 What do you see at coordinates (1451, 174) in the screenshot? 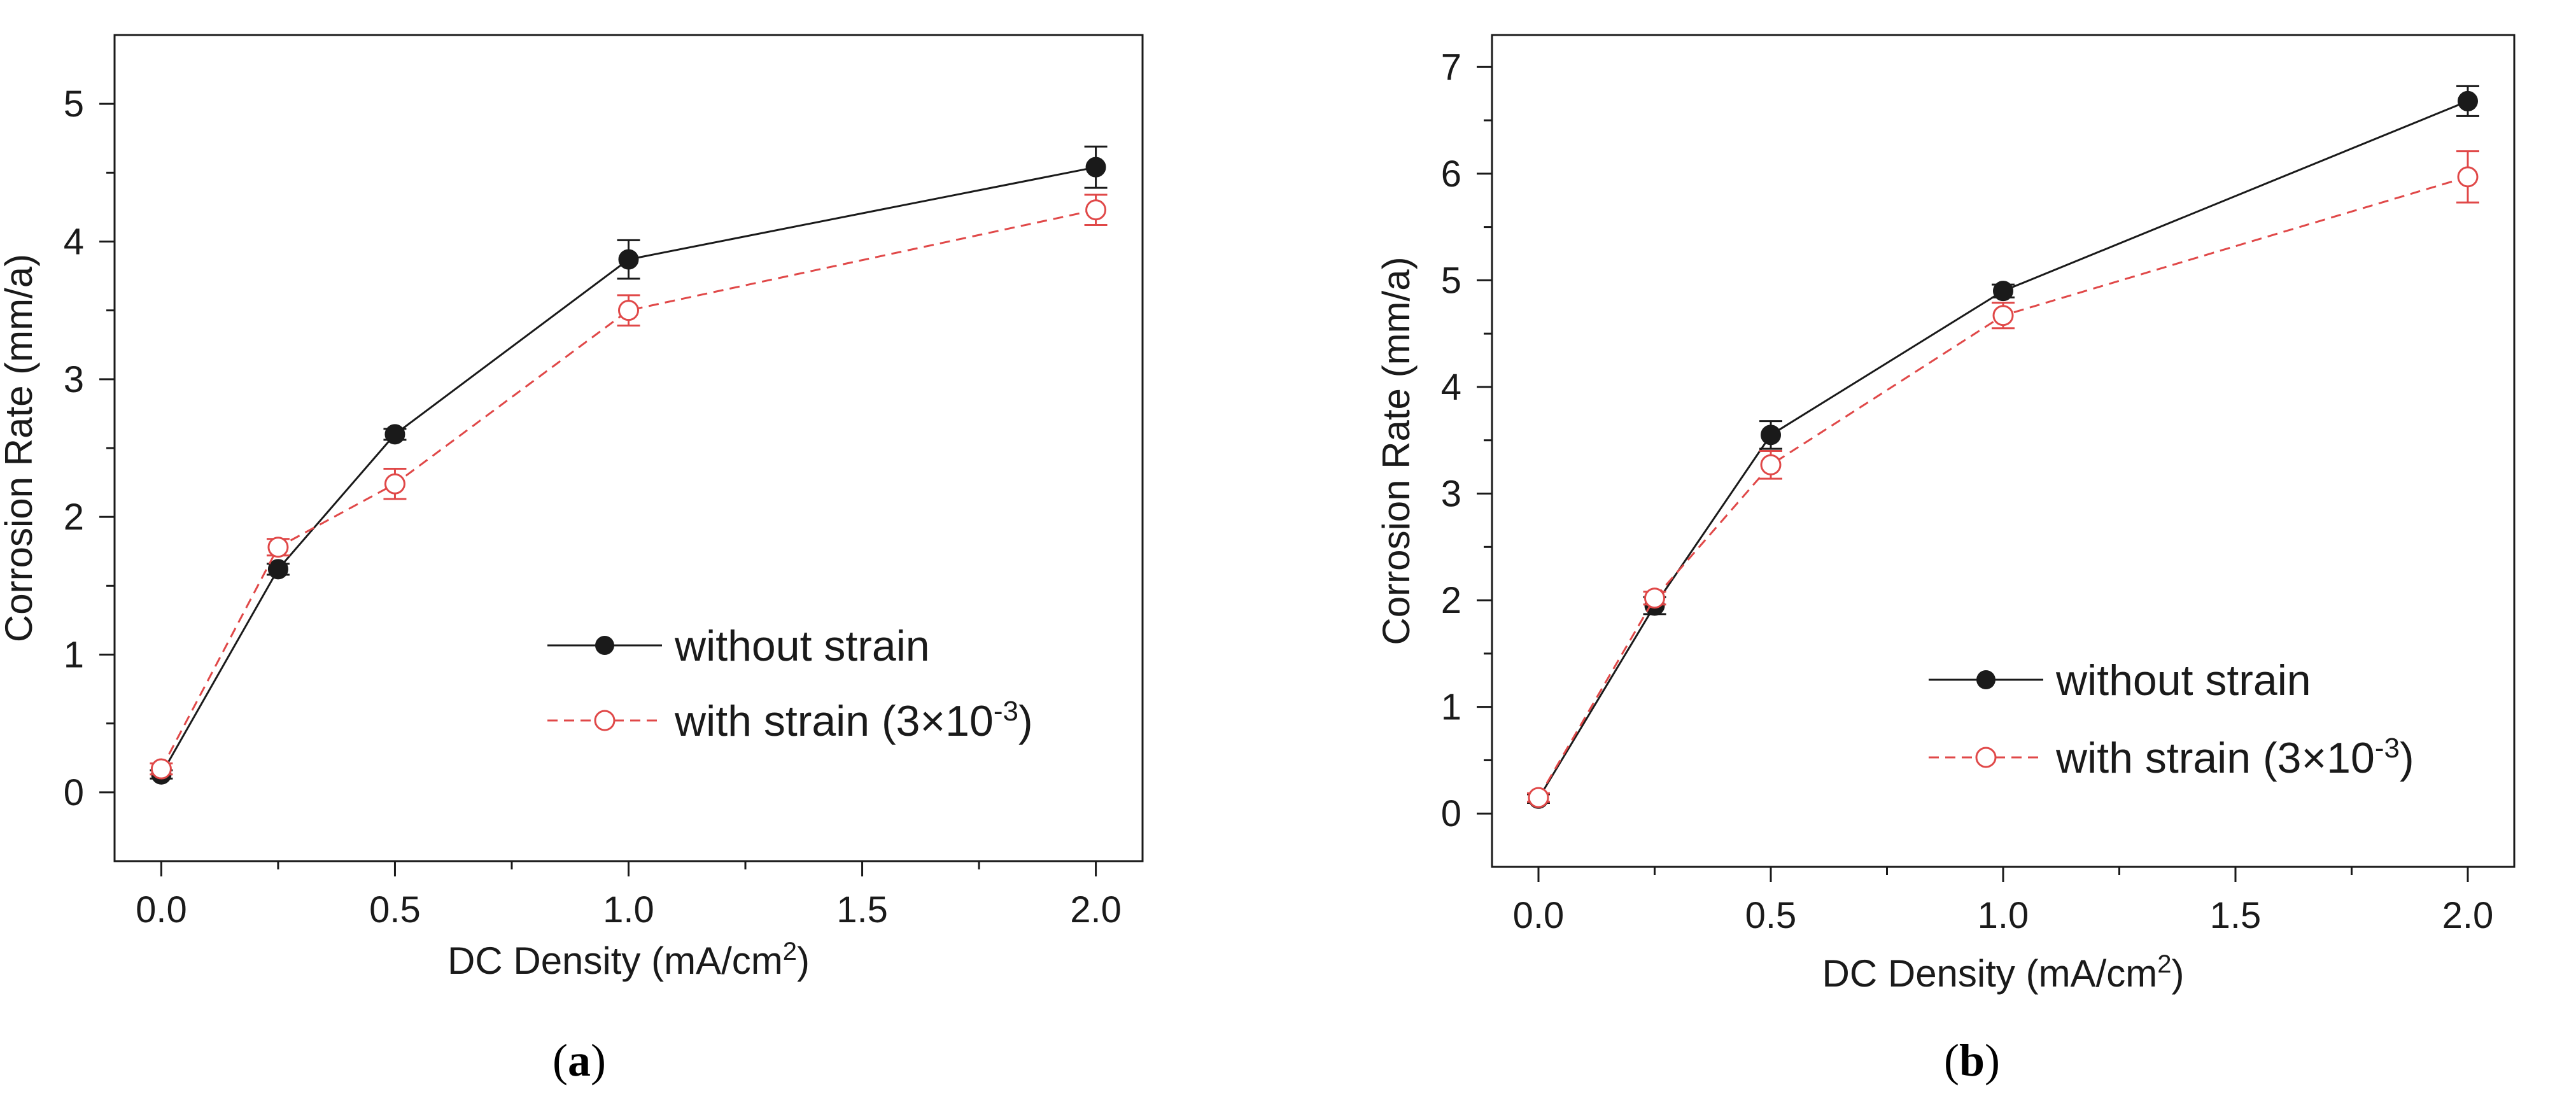
I see `y-tick-label: 6` at bounding box center [1451, 174].